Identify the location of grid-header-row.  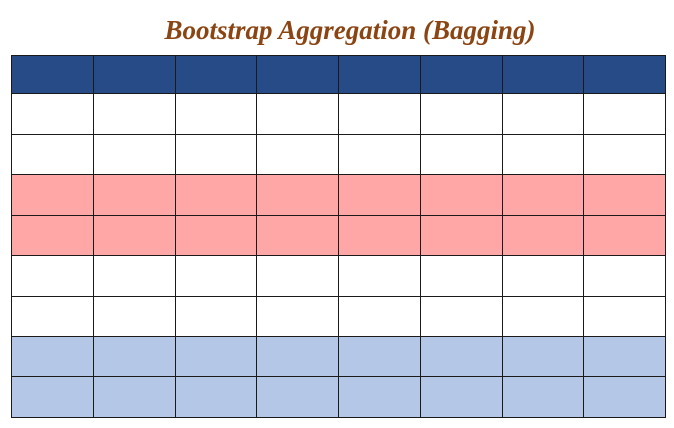
(338, 74).